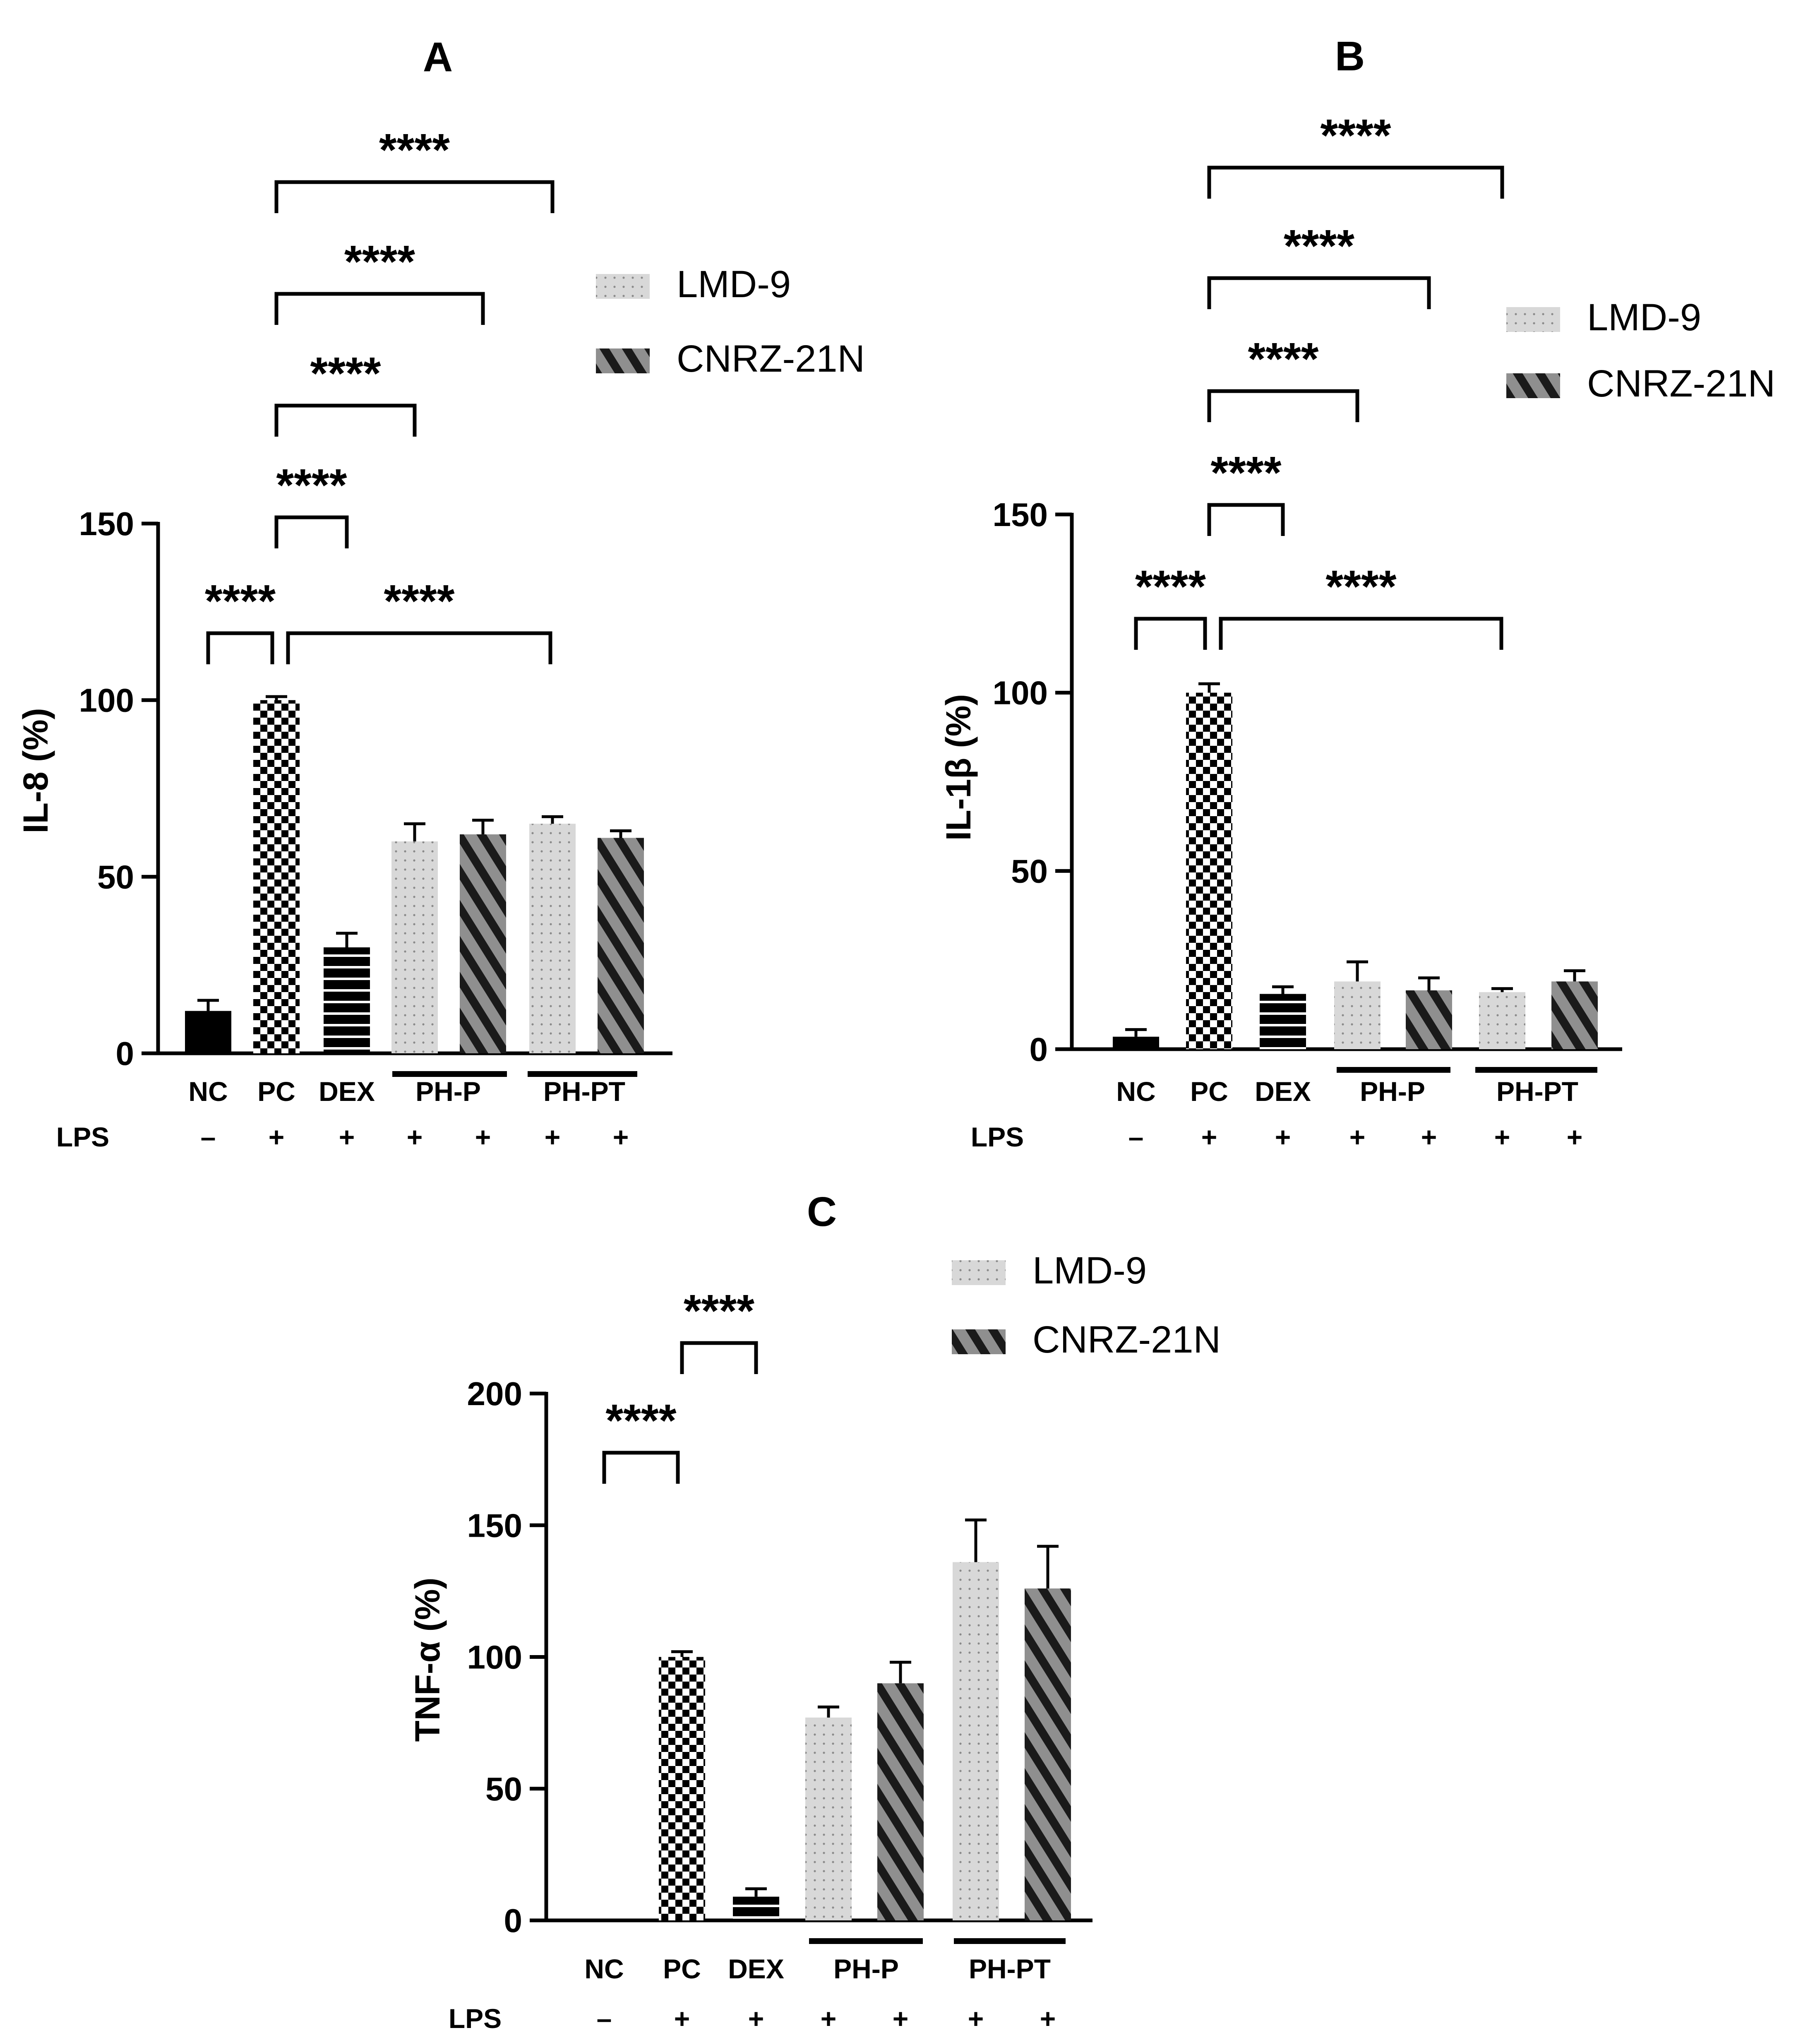 This screenshot has height=2040, width=1820. What do you see at coordinates (427, 1660) in the screenshot?
I see `y-axis-label: TNF-α (%)` at bounding box center [427, 1660].